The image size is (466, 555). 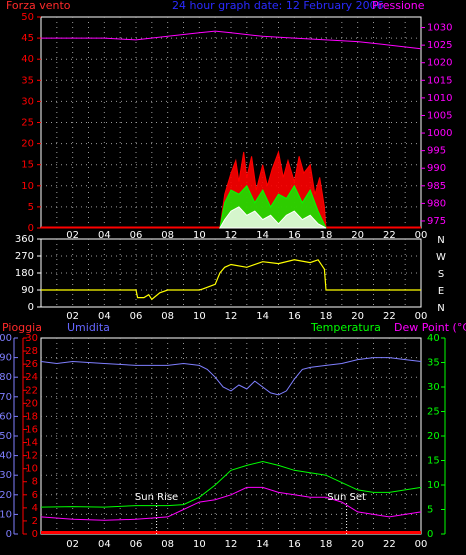 What do you see at coordinates (35, 508) in the screenshot?
I see `y-tick-label-rain: 4` at bounding box center [35, 508].